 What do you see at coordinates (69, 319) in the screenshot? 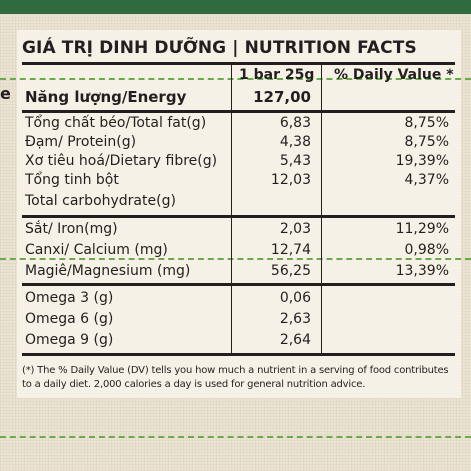
I see `row-name: Omega 6 (g)` at bounding box center [69, 319].